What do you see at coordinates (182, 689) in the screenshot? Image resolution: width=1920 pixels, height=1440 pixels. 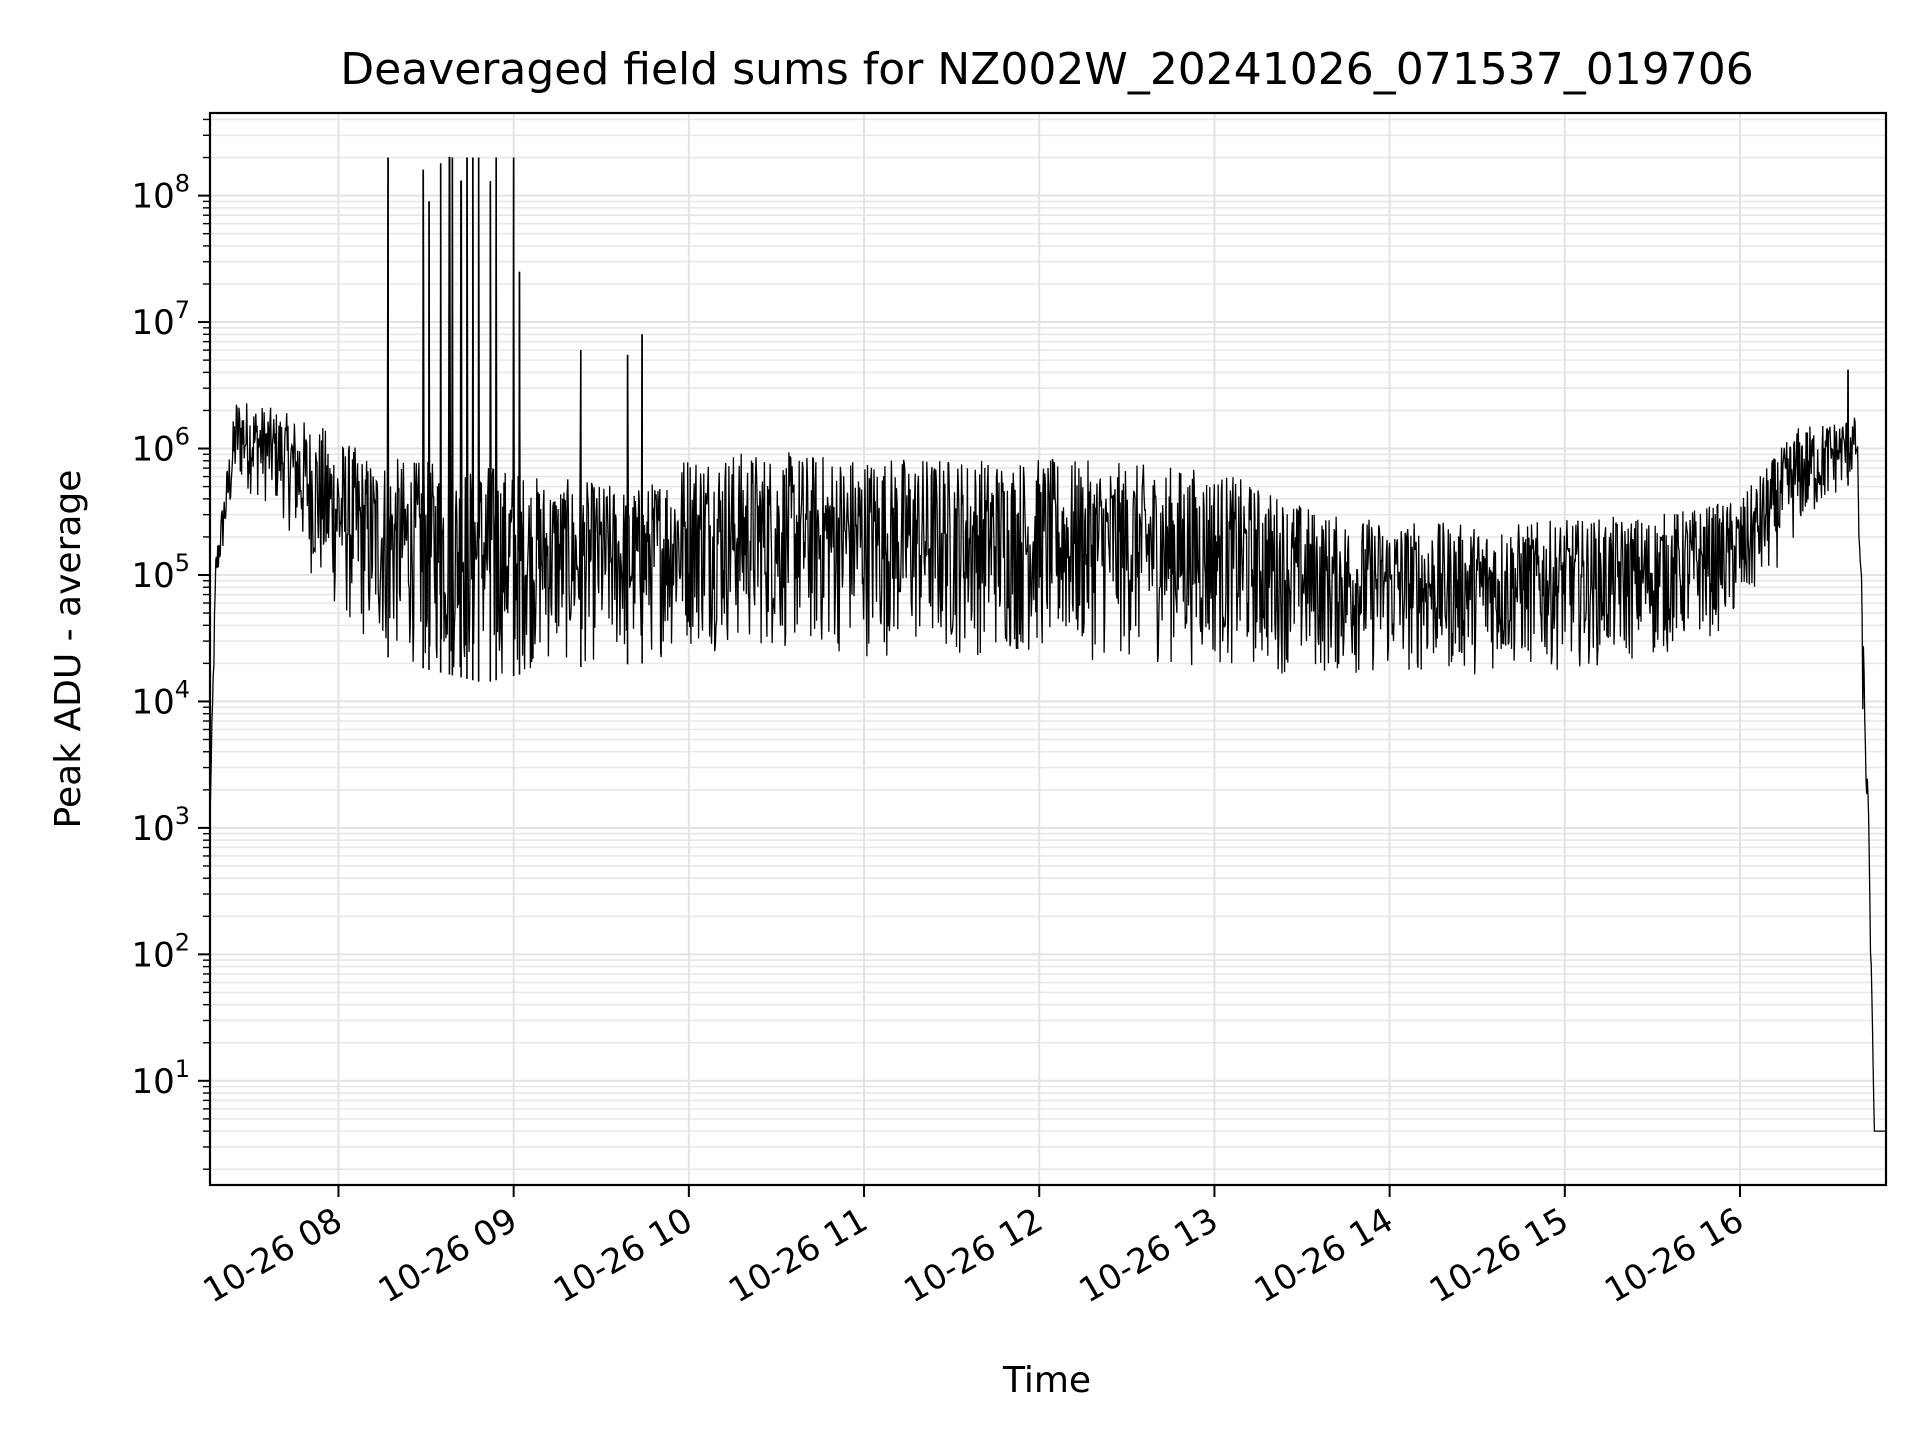 I see `y-tick-exponent: 4` at bounding box center [182, 689].